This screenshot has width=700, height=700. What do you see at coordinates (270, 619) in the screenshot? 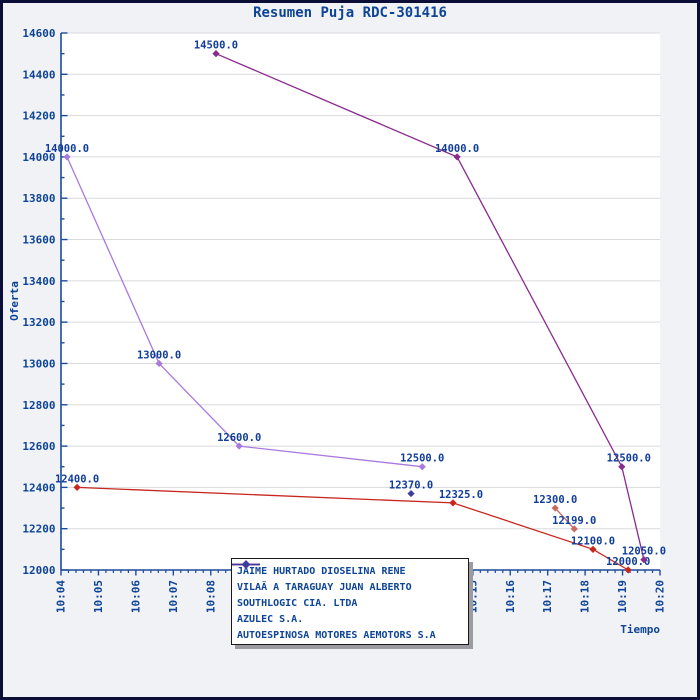
I see `legend-label: AZULEC S.A.` at bounding box center [270, 619].